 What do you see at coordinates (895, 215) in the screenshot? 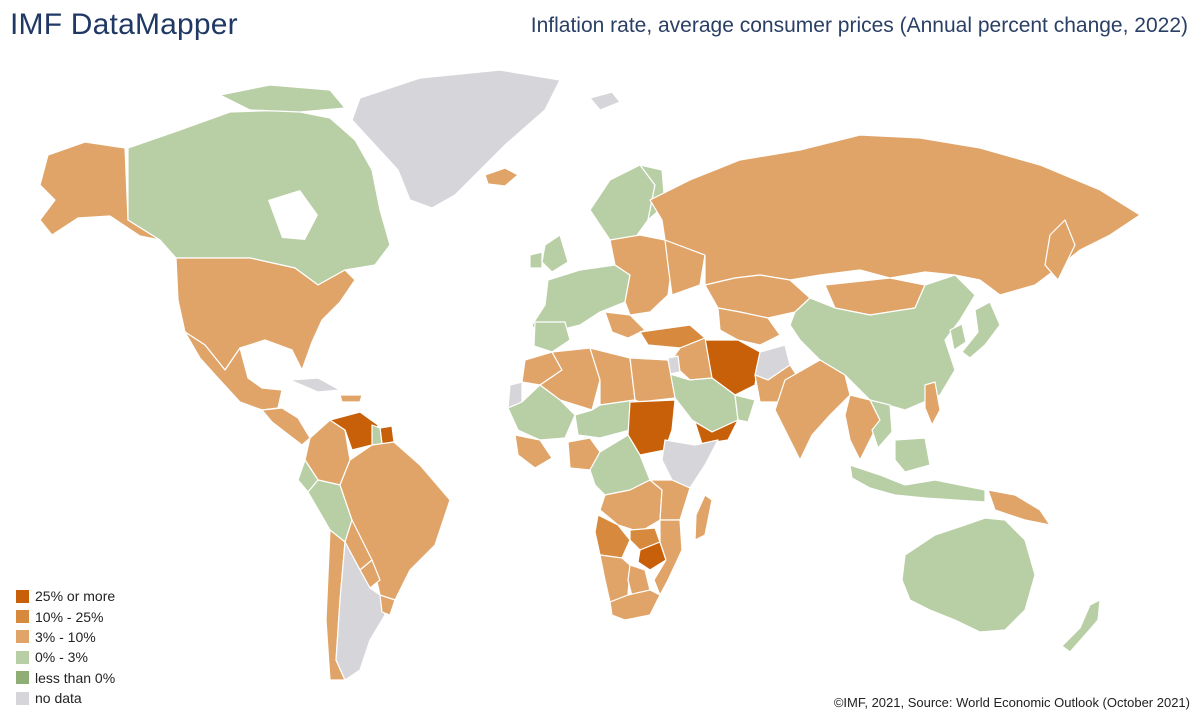
I see `russia` at bounding box center [895, 215].